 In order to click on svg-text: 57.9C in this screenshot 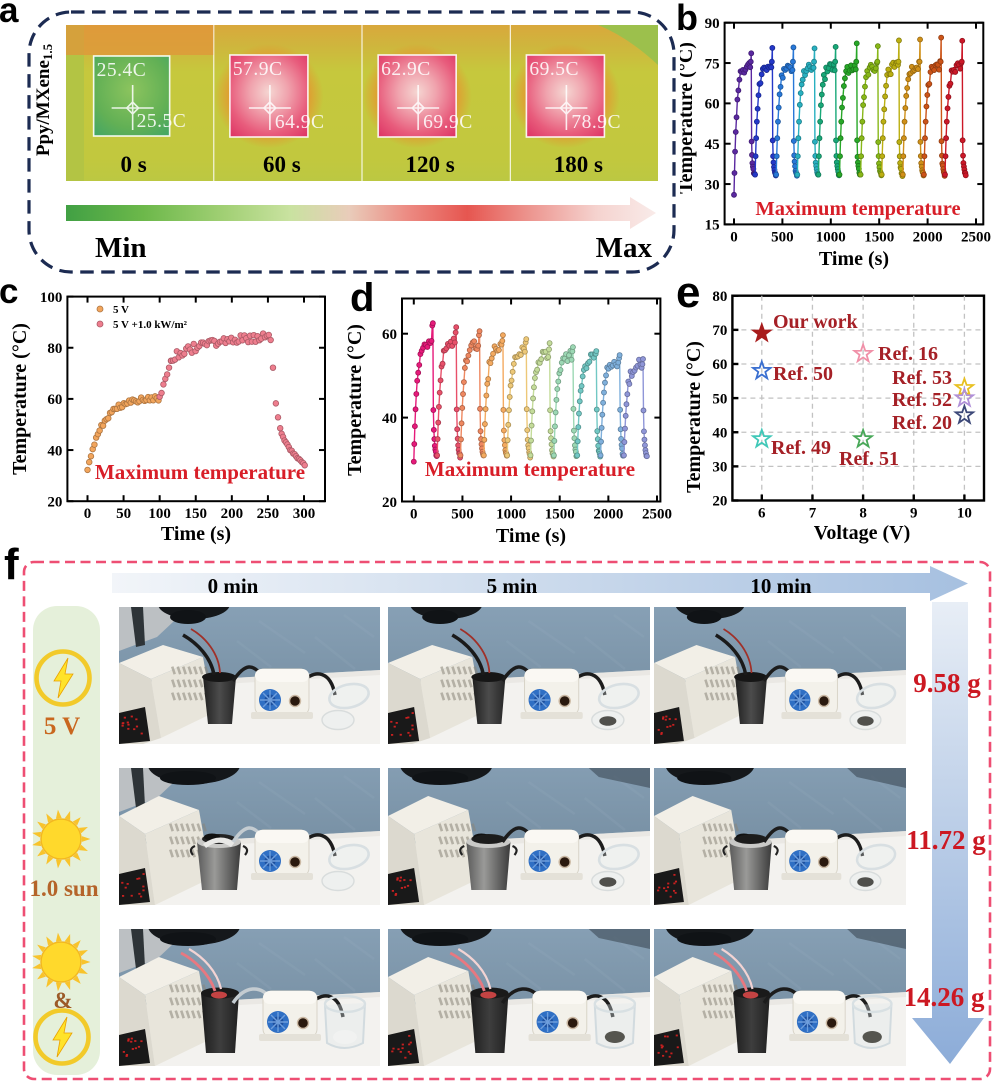, I will do `click(258, 69)`.